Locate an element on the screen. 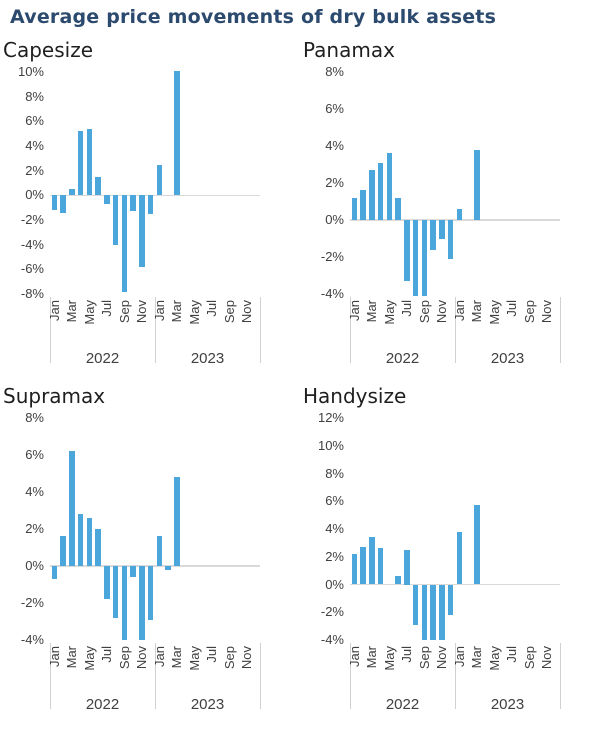 Image resolution: width=600 pixels, height=752 pixels. y-tick-label: 12% is located at coordinates (330, 417).